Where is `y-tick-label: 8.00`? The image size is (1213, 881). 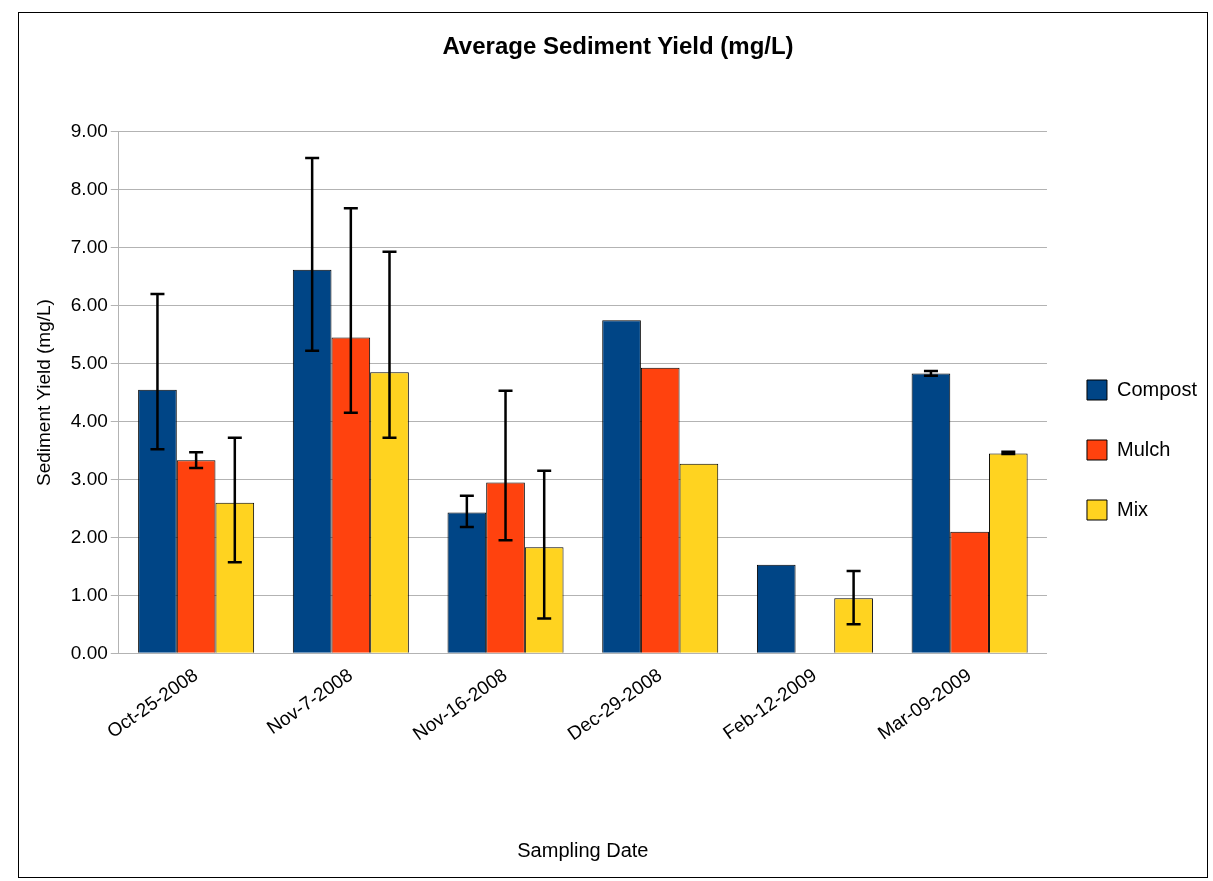 y-tick-label: 8.00 is located at coordinates (89, 188).